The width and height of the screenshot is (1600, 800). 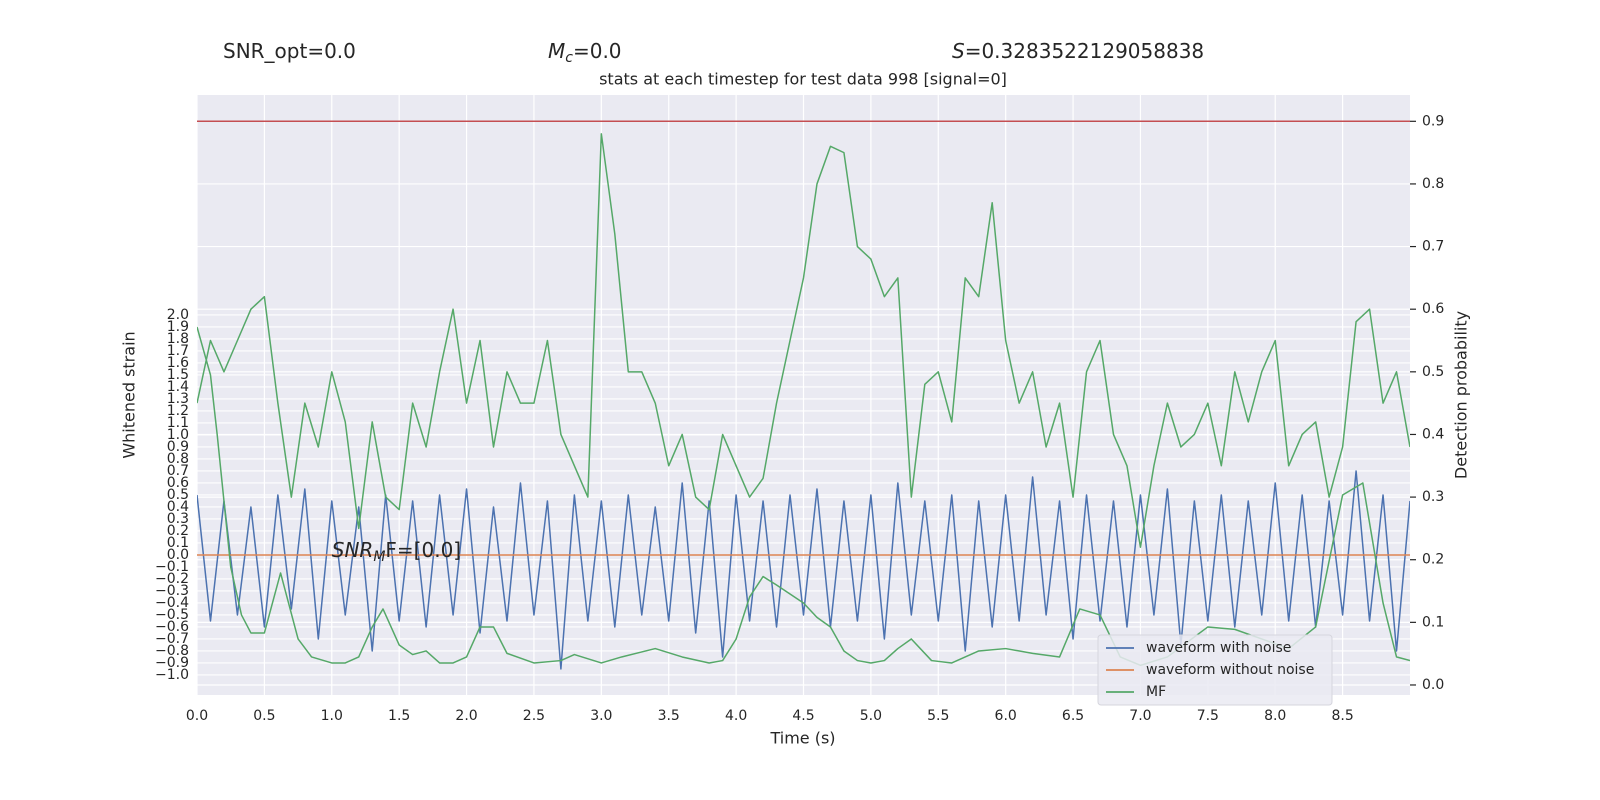 I want to click on y-tick-label: −0.2, so click(x=172, y=579).